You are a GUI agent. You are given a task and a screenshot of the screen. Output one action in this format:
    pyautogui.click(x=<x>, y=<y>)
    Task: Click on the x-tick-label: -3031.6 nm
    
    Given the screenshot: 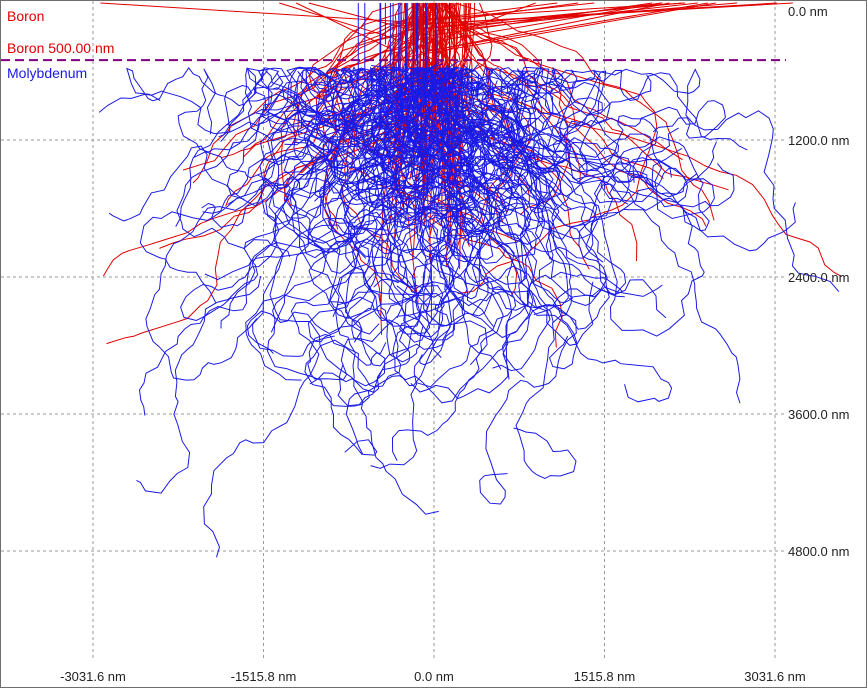 What is the action you would take?
    pyautogui.click(x=93, y=676)
    